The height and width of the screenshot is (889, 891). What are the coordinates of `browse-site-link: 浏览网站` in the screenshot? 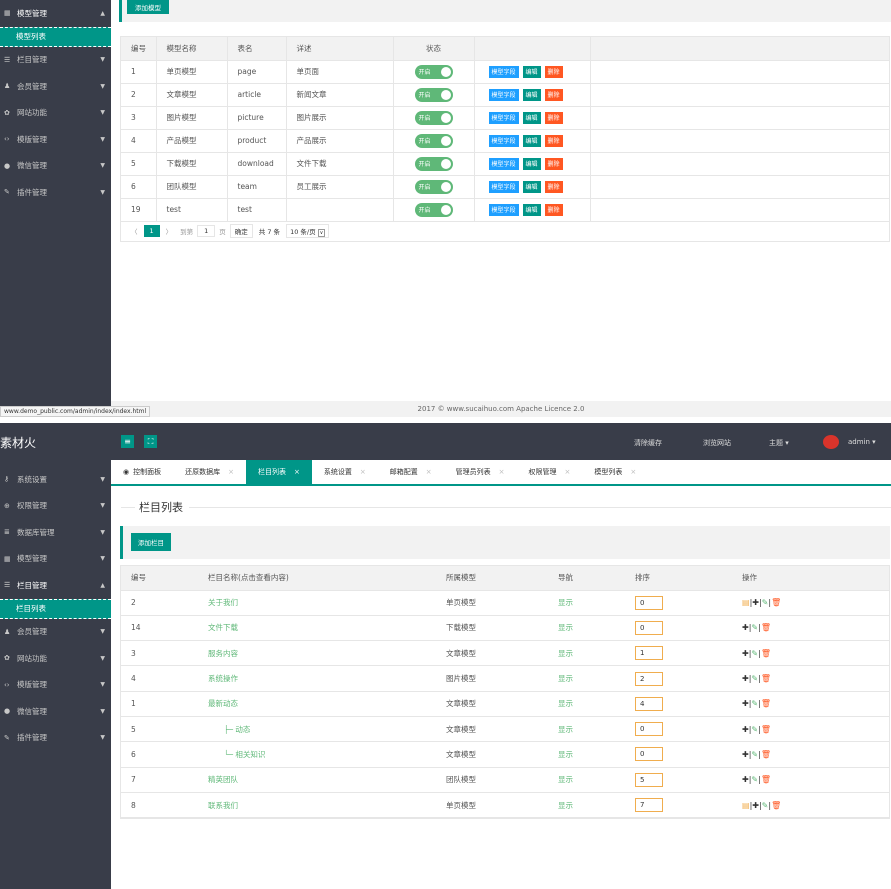 It's located at (717, 443).